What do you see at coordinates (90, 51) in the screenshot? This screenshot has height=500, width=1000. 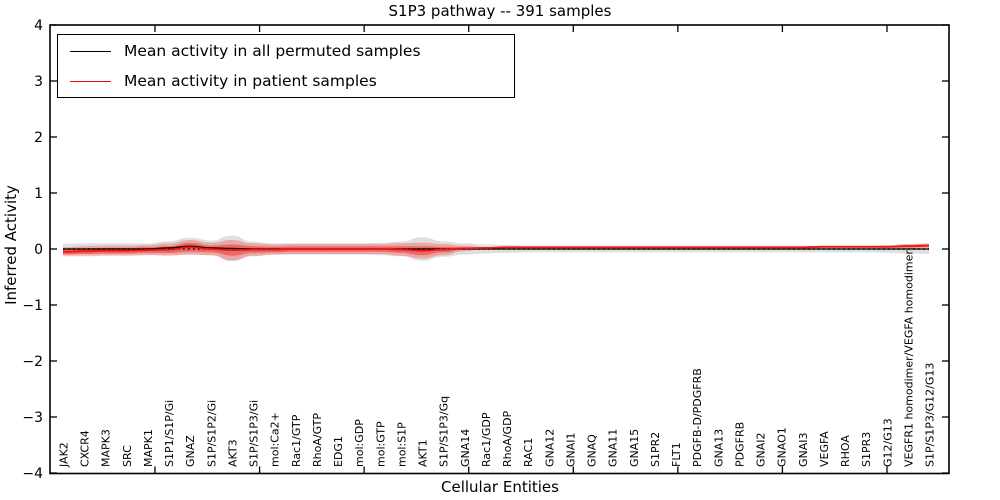 I see `permuted-line-sample` at bounding box center [90, 51].